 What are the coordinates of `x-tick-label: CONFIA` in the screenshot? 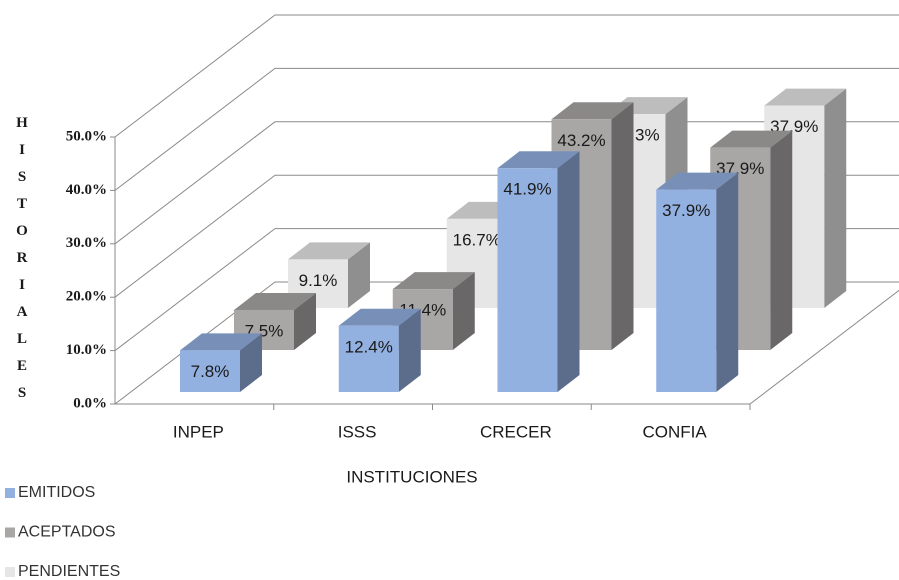 It's located at (675, 431).